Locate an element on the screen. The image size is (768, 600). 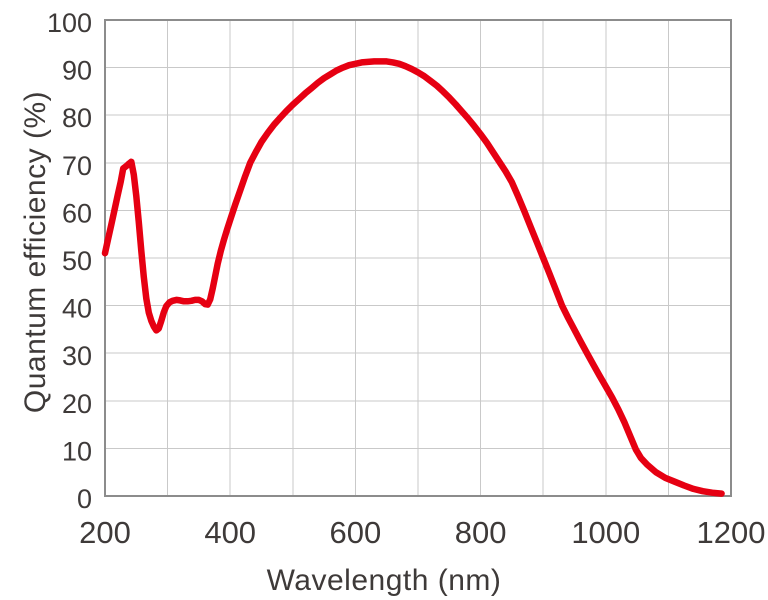
x-tick-label: 400 is located at coordinates (230, 532).